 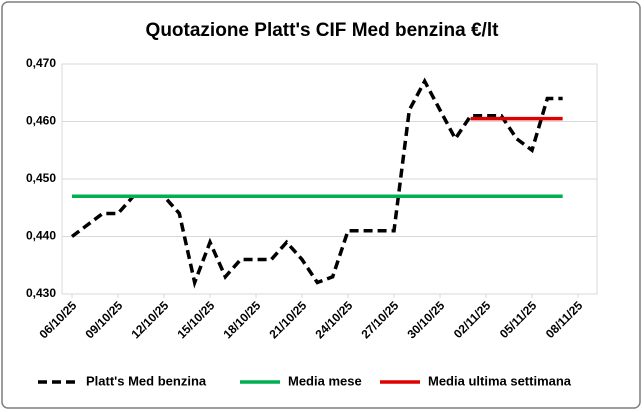 What do you see at coordinates (146, 380) in the screenshot?
I see `legend-label: Platt's Med benzina` at bounding box center [146, 380].